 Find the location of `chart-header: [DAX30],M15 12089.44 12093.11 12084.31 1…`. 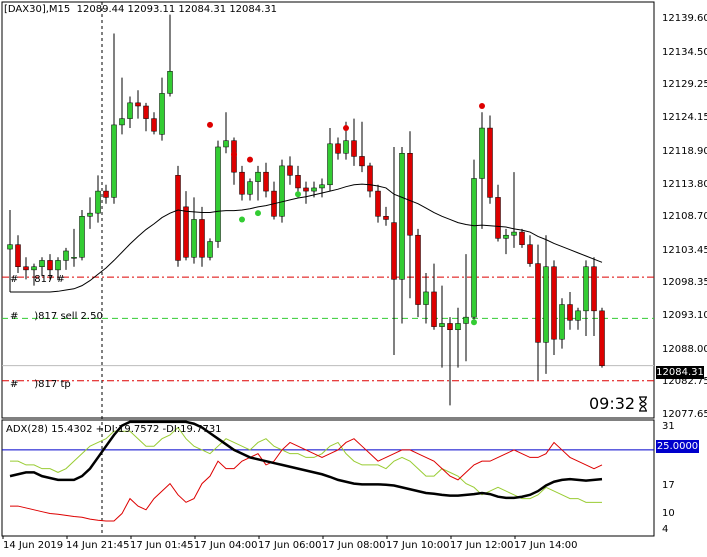

chart-header: [DAX30],M15 12089.44 12093.11 12084.31 1… is located at coordinates (141, 9).